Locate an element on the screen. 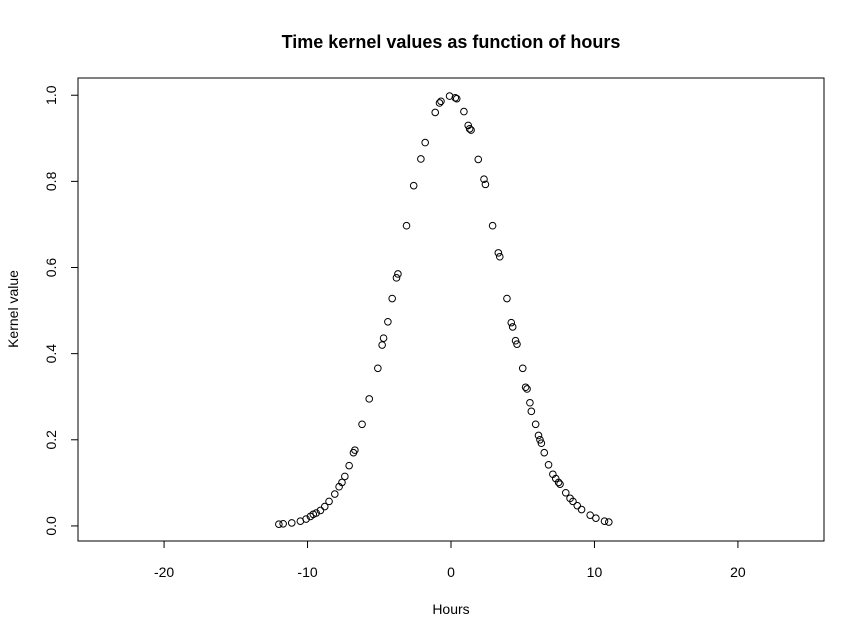 The height and width of the screenshot is (639, 864). x-tick-label: -20 is located at coordinates (164, 572).